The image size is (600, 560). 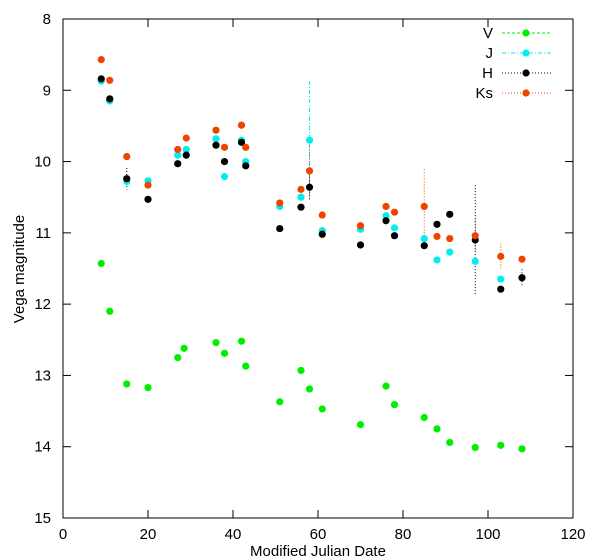 I want to click on y-tick-label: 14, so click(x=42, y=447).